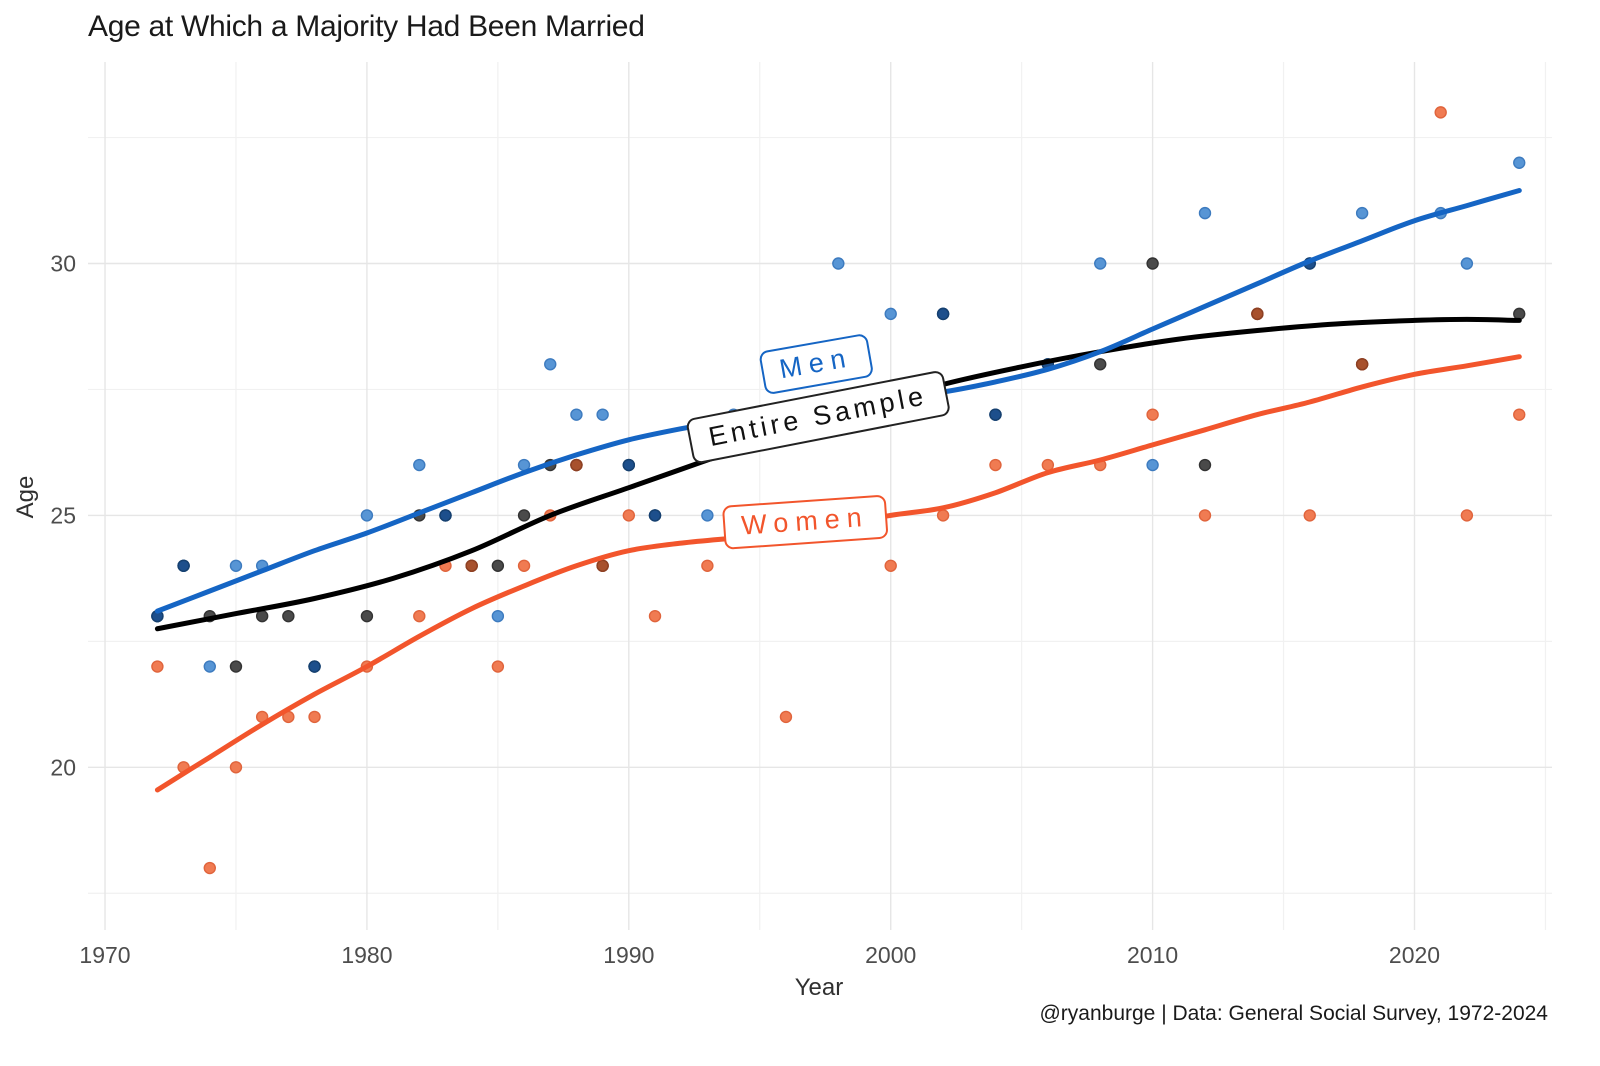 Image resolution: width=1600 pixels, height=1066 pixels. What do you see at coordinates (104, 955) in the screenshot?
I see `x-tick-label: 1970` at bounding box center [104, 955].